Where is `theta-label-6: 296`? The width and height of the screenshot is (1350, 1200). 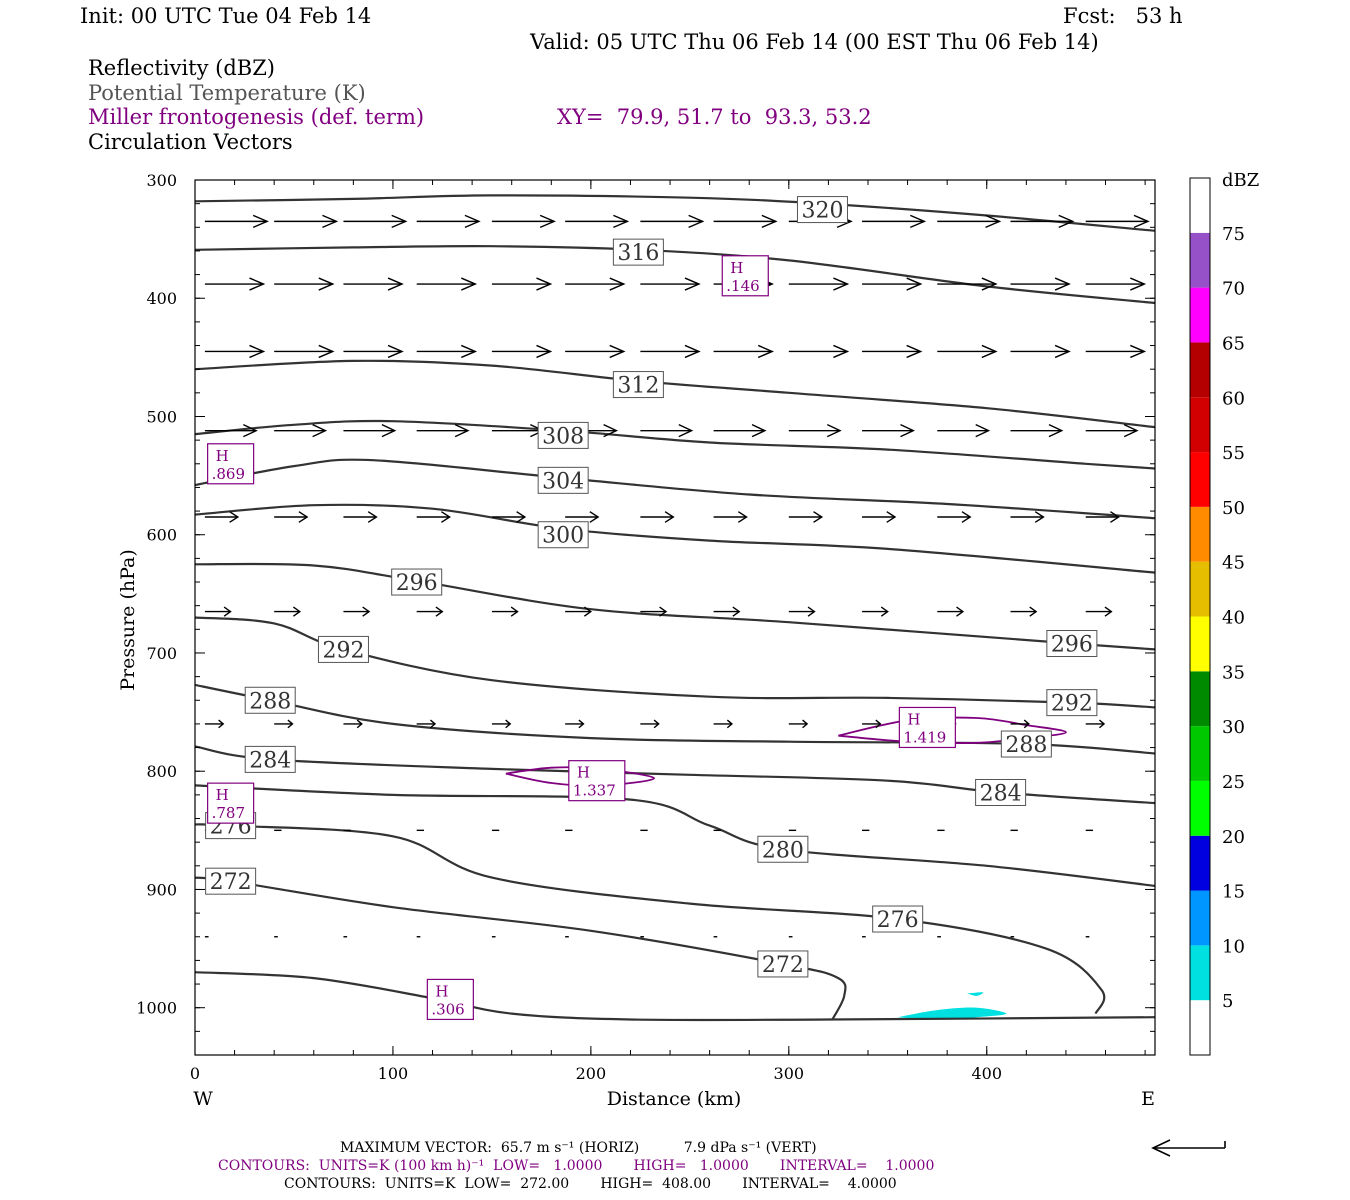 theta-label-6: 296 is located at coordinates (417, 582).